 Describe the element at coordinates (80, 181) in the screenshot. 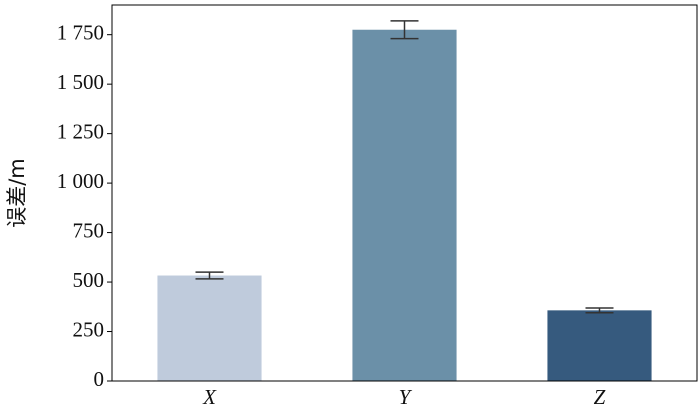

I see `y-tick-label: 1 000` at that location.